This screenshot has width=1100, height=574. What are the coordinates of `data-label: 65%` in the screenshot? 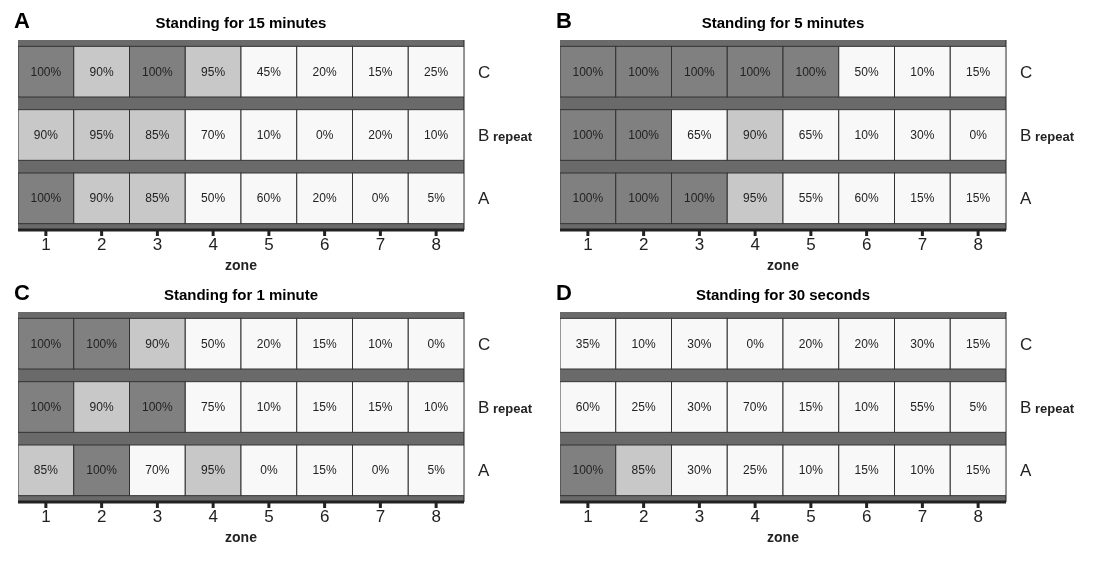 It's located at (699, 135).